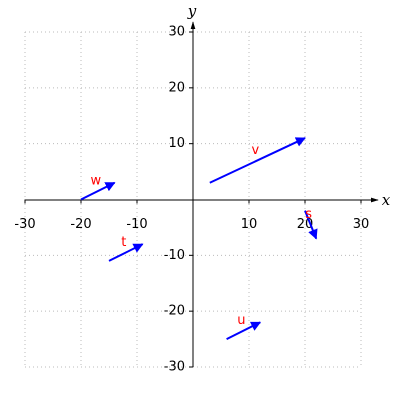 This screenshot has height=400, width=400. Describe the element at coordinates (361, 224) in the screenshot. I see `x-tick-label: 30` at that location.